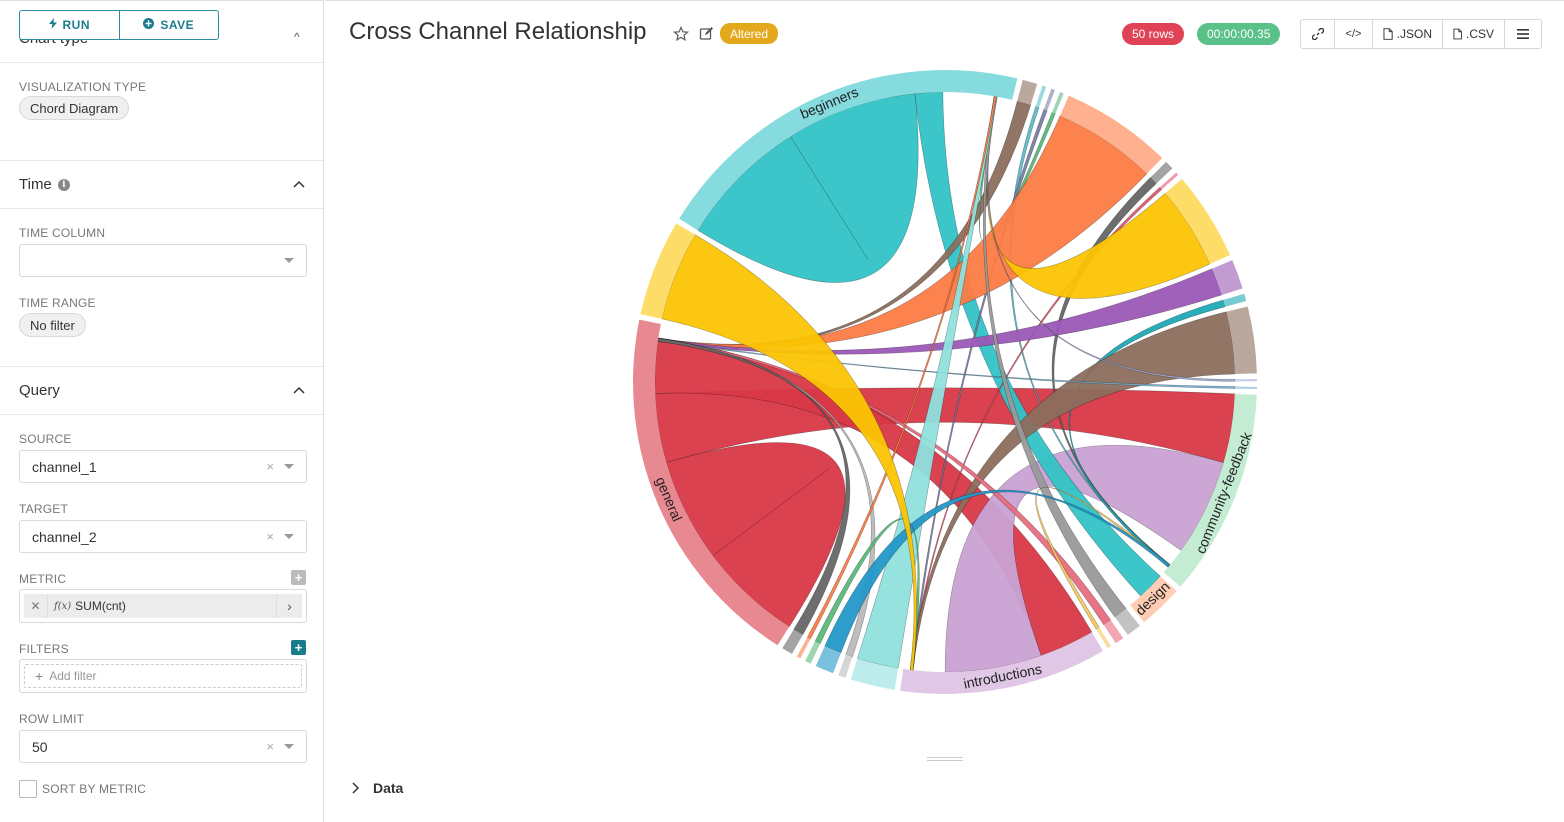 The height and width of the screenshot is (822, 1564). Describe the element at coordinates (52, 25) in the screenshot. I see `lightning-icon` at that location.